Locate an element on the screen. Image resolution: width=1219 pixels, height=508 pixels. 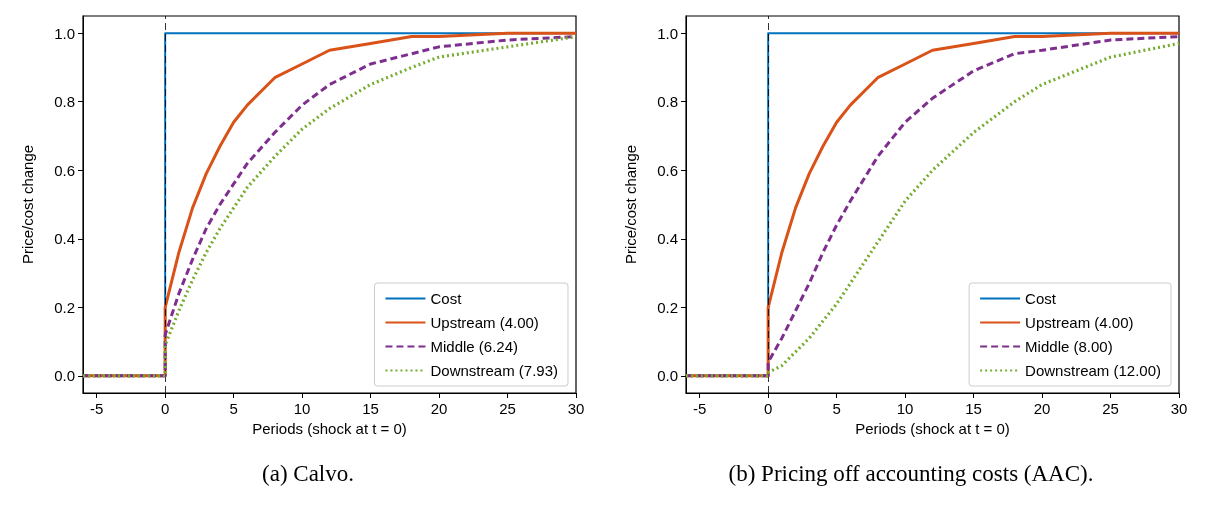
legend-label: Downstream (12.00) is located at coordinates (1093, 370).